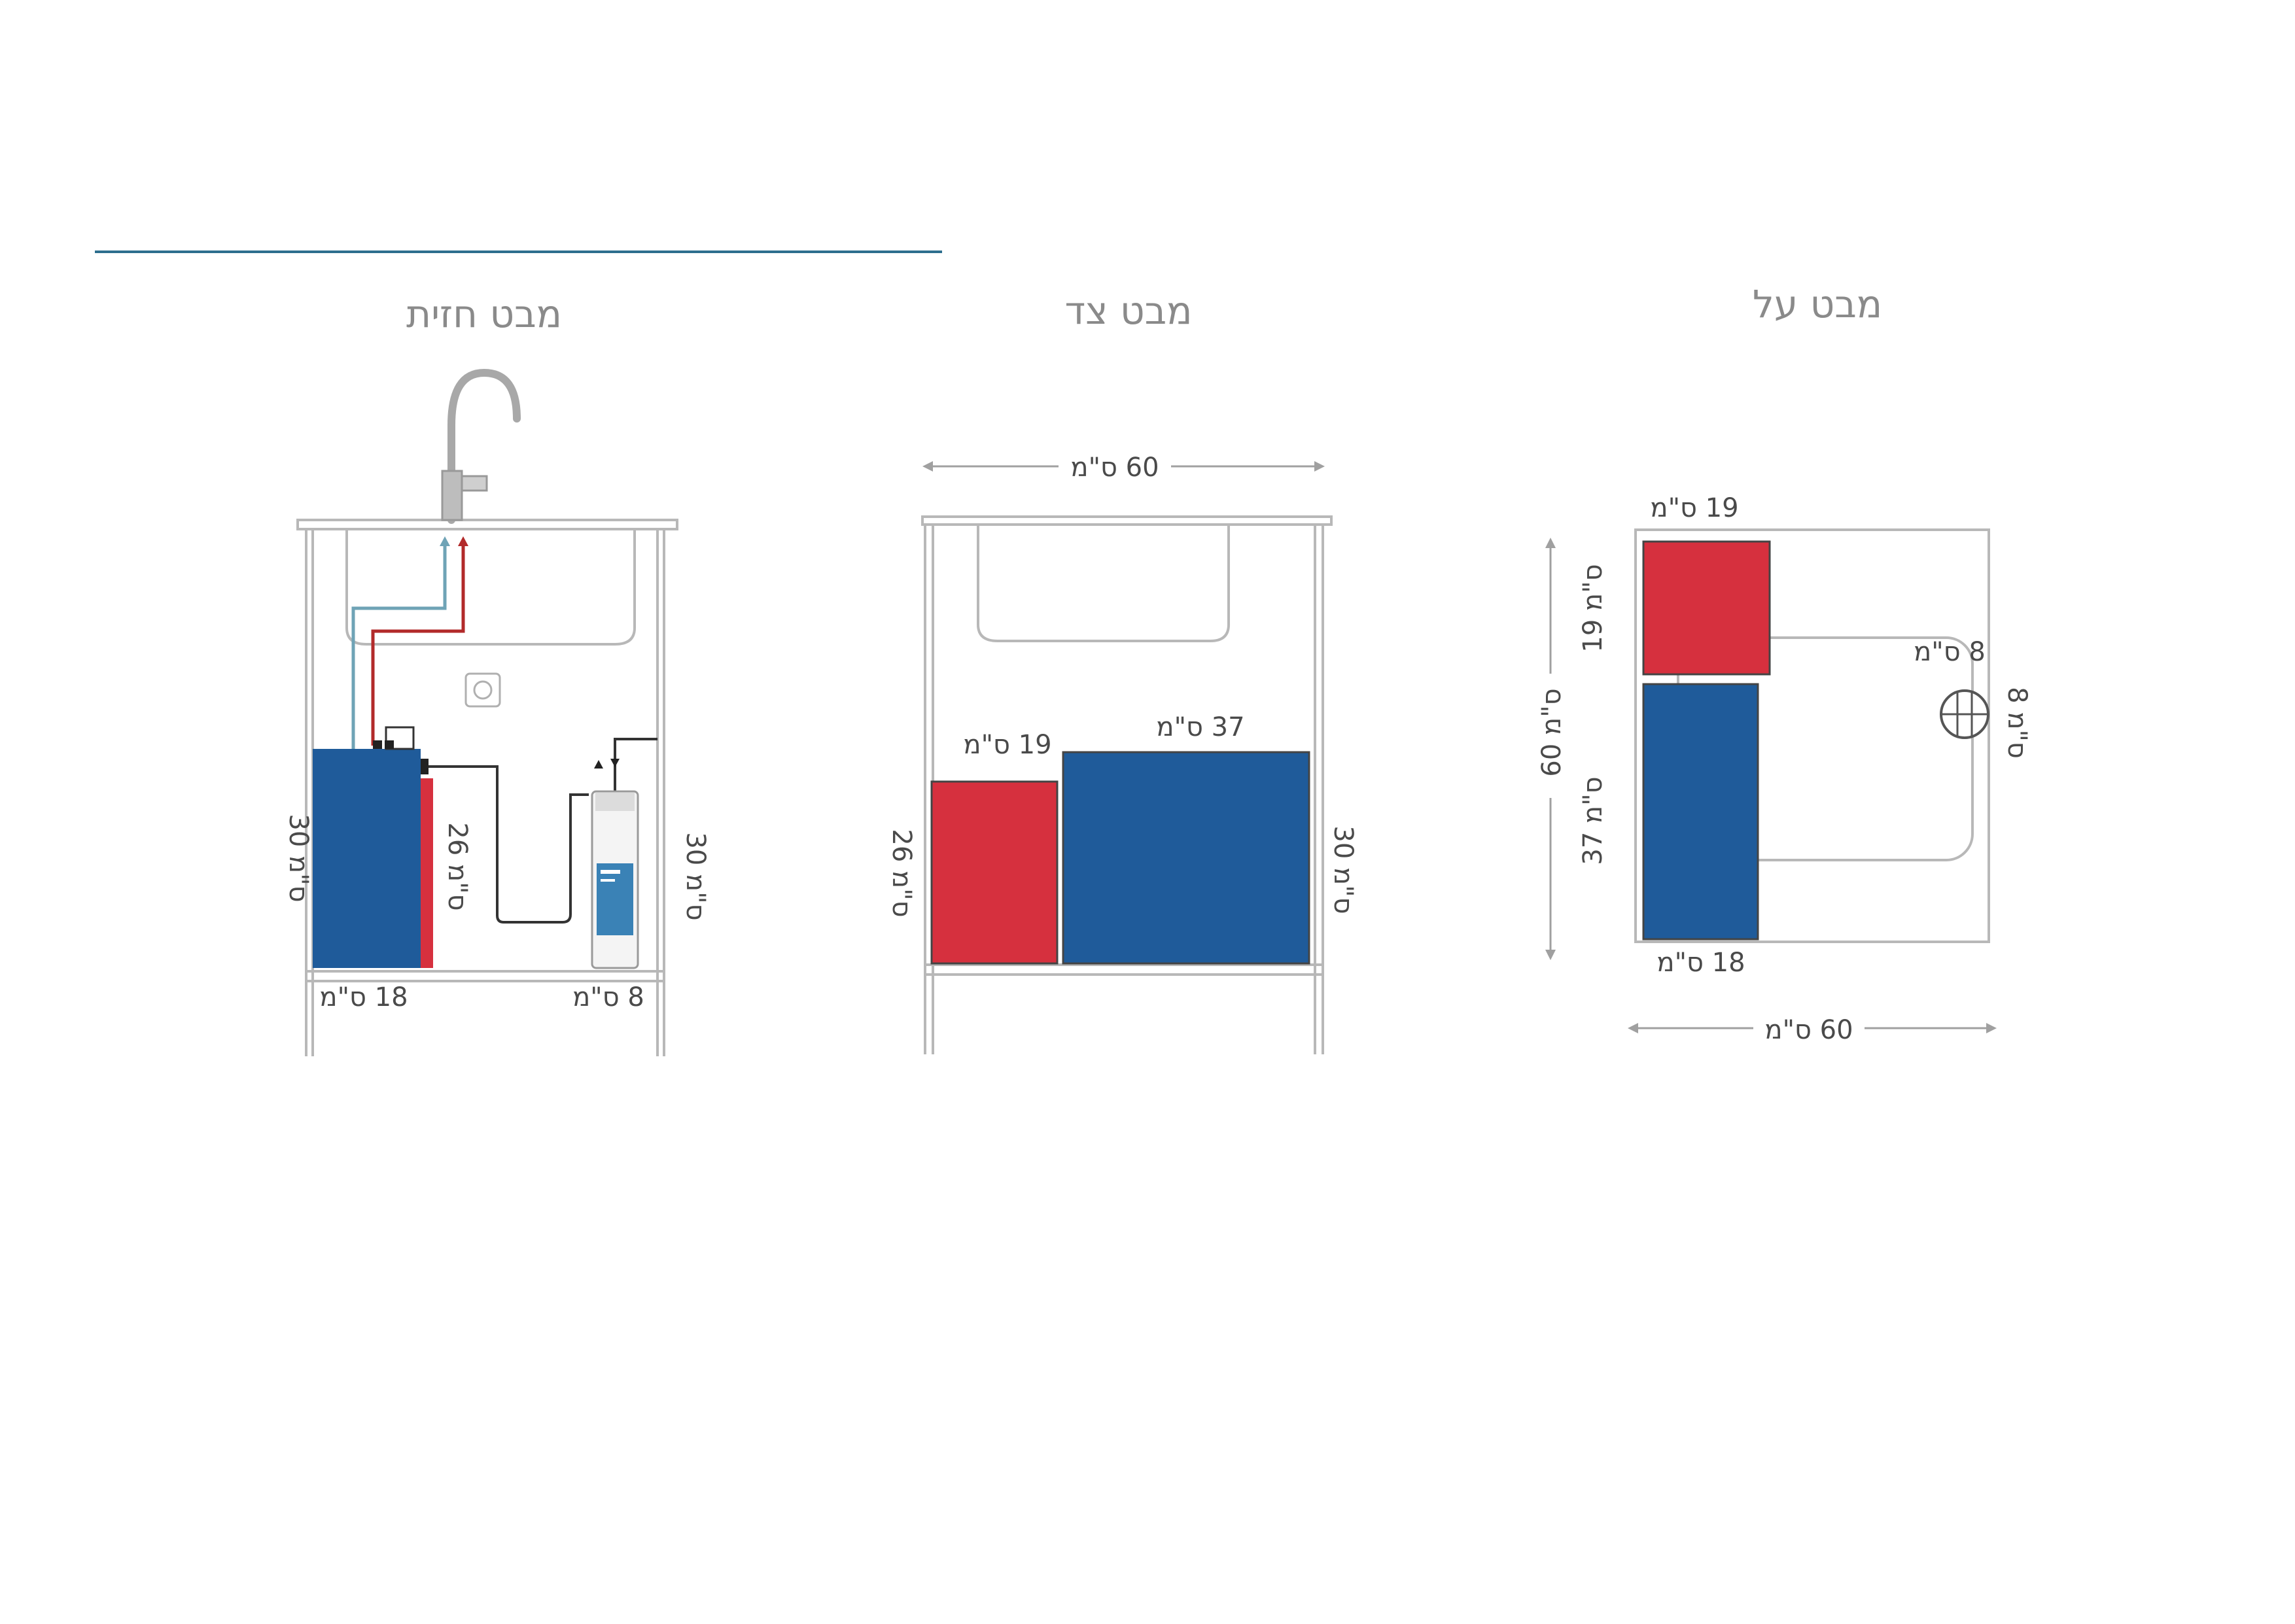 Image resolution: width=2295 pixels, height=1624 pixels. Describe the element at coordinates (1817, 304) in the screenshot. I see `top-view-title: מבט על` at that location.